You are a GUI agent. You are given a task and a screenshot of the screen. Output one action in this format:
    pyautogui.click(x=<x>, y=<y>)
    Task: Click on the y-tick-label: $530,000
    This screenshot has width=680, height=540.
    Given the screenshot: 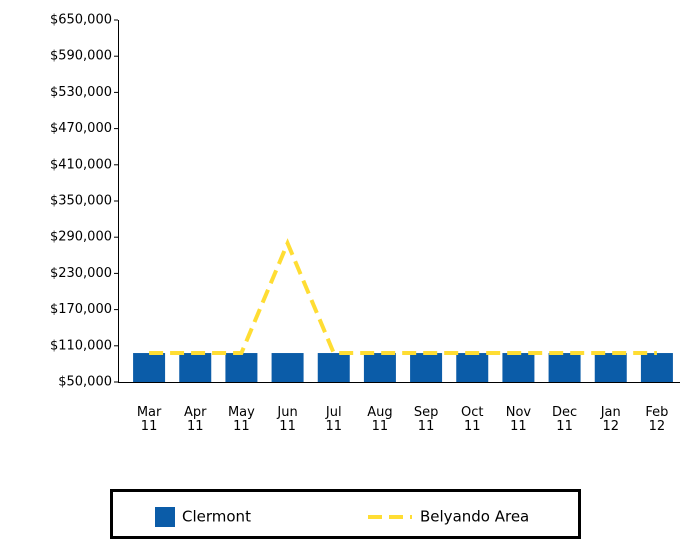 What is the action you would take?
    pyautogui.click(x=81, y=92)
    